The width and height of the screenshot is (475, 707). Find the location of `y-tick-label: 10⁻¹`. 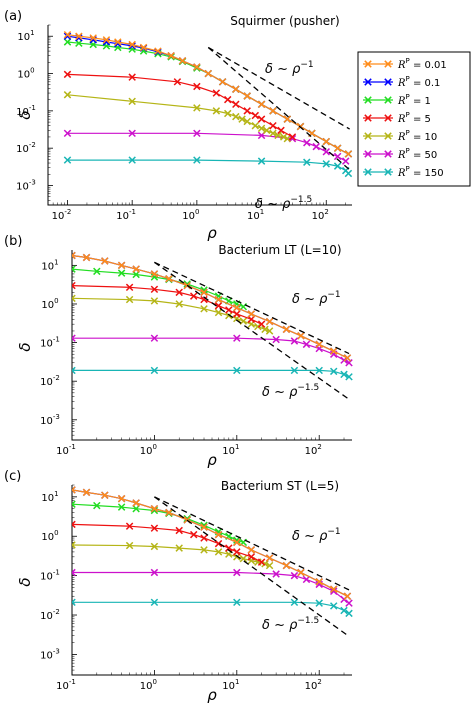

y-tick-label: 10⁻¹ is located at coordinates (50, 343).